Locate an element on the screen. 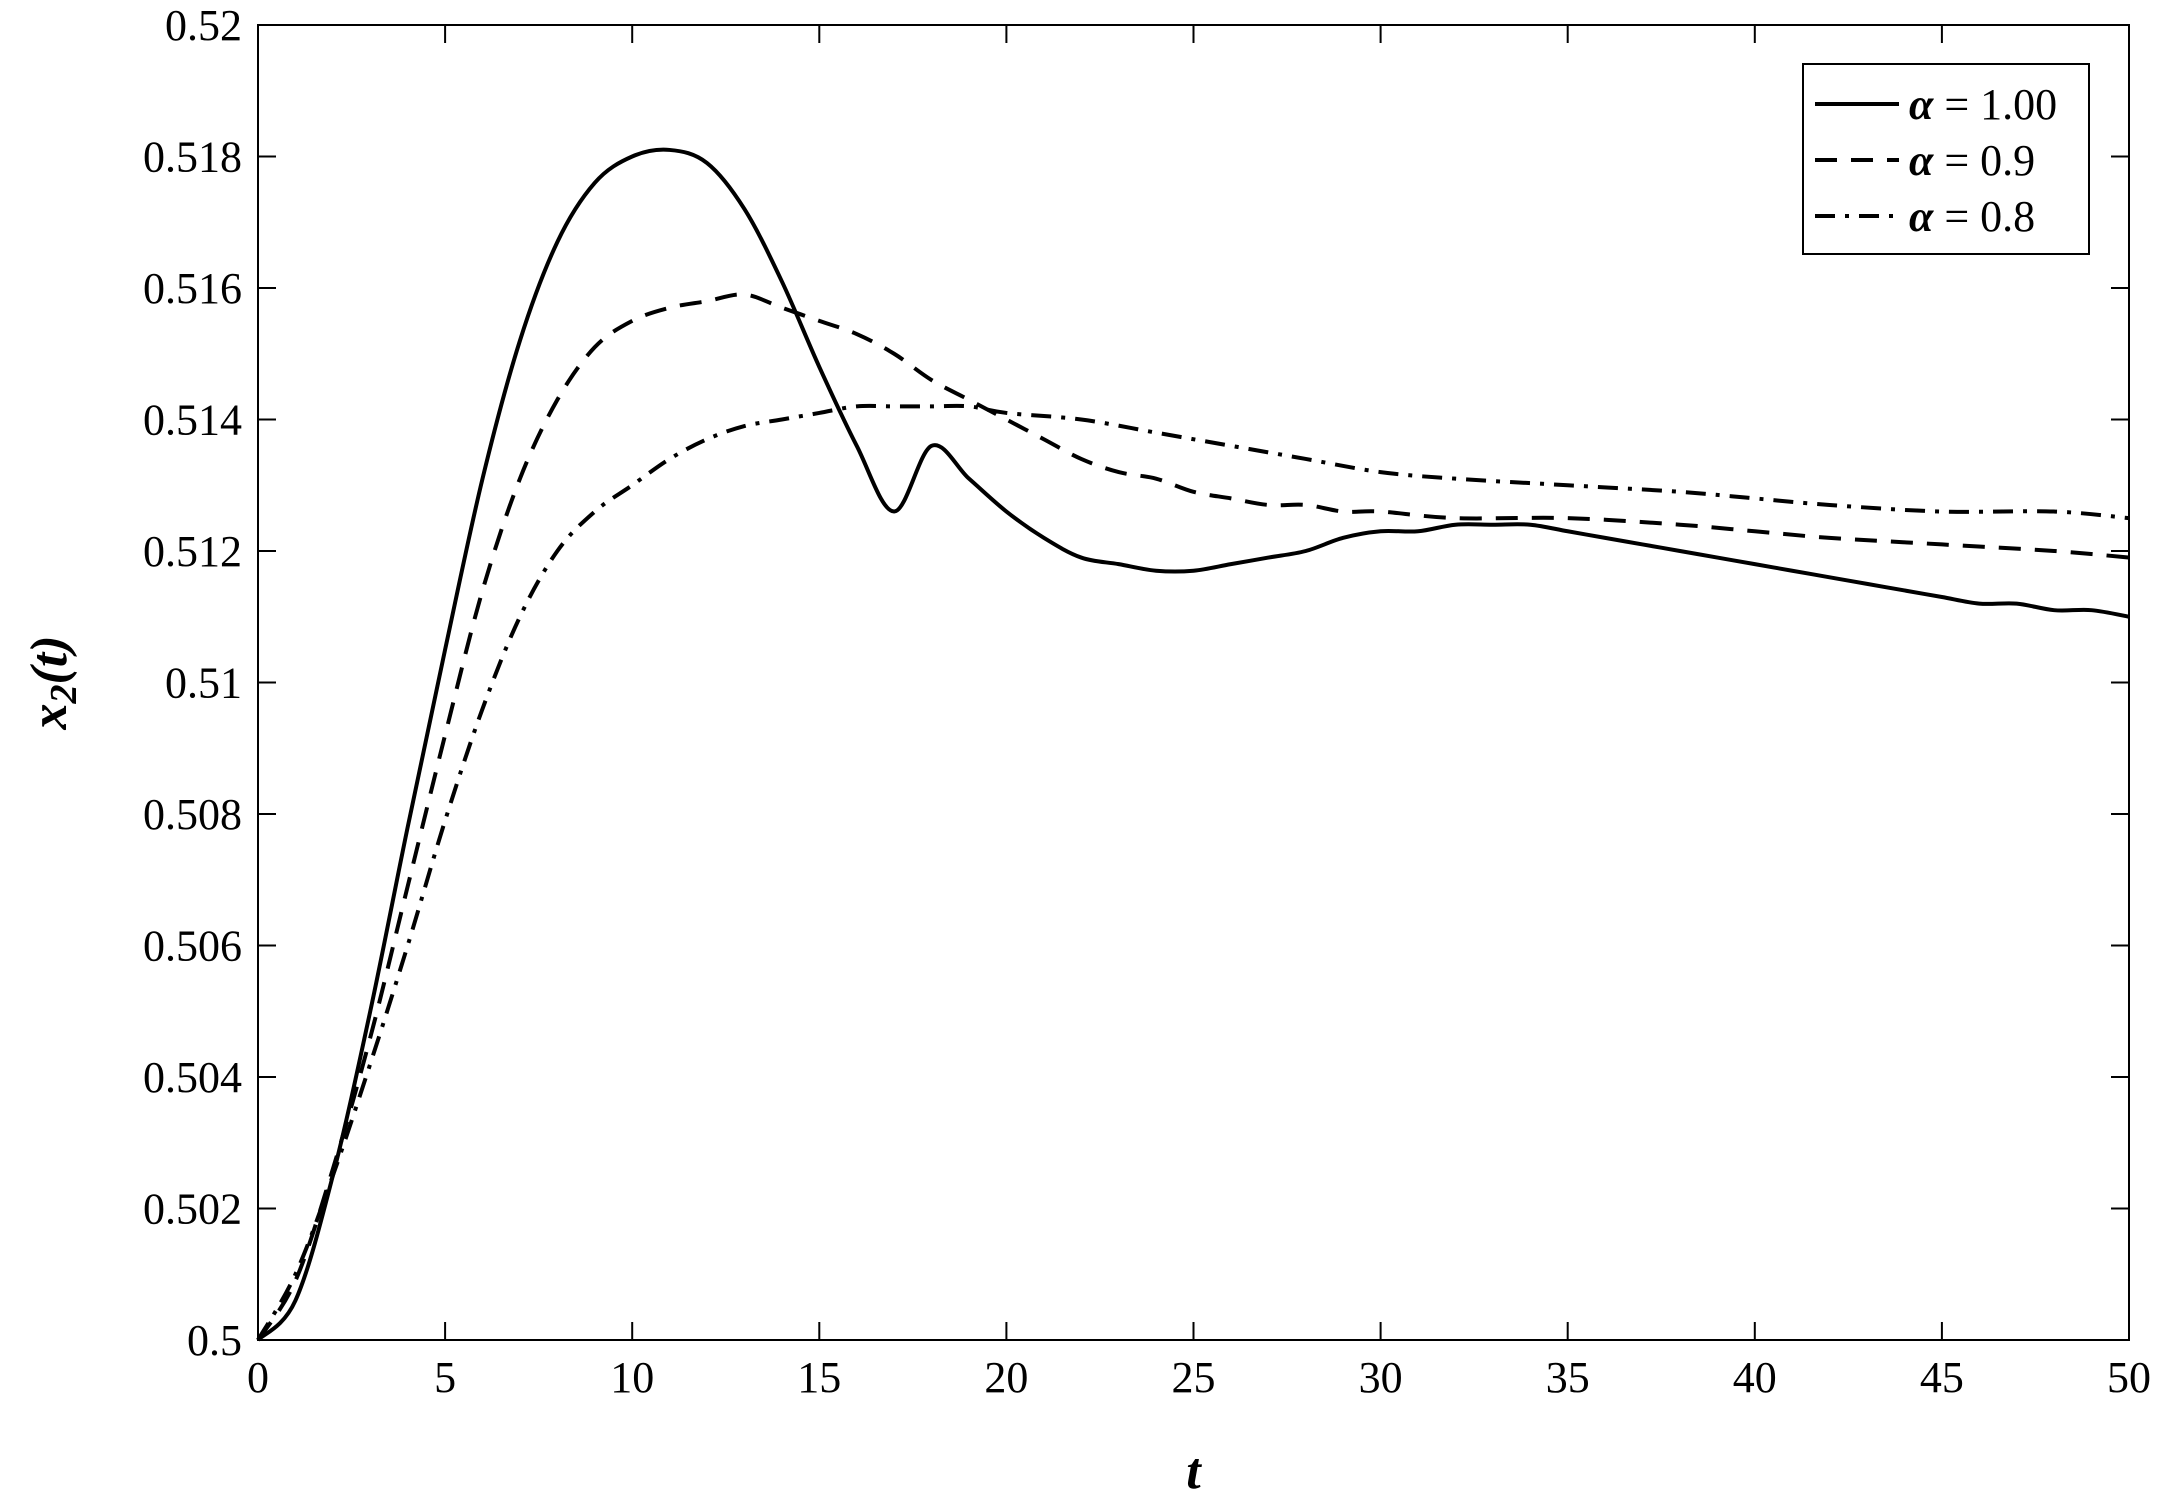 The image size is (2161, 1498). x-tick-label: 10 is located at coordinates (632, 1377).